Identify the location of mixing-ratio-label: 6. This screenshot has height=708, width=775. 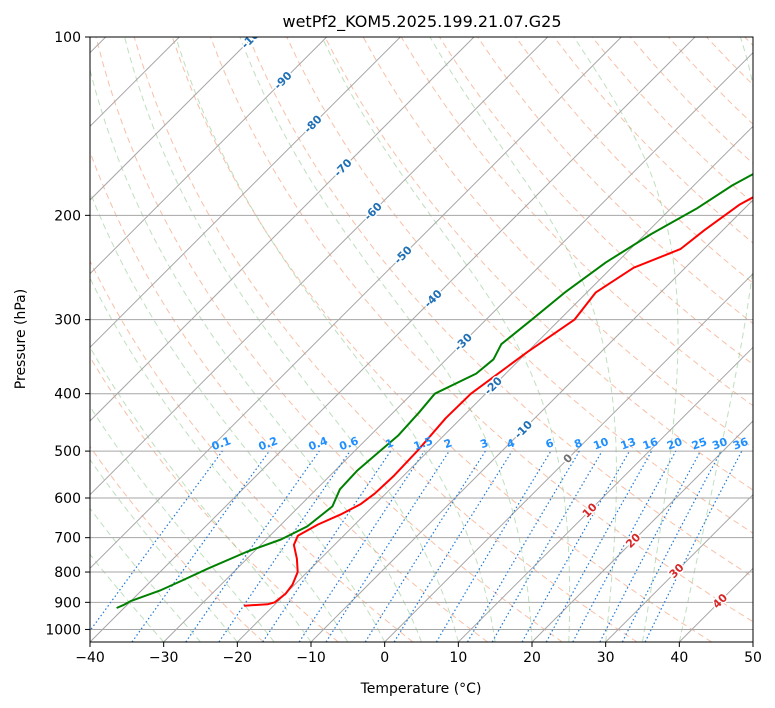
(550, 443).